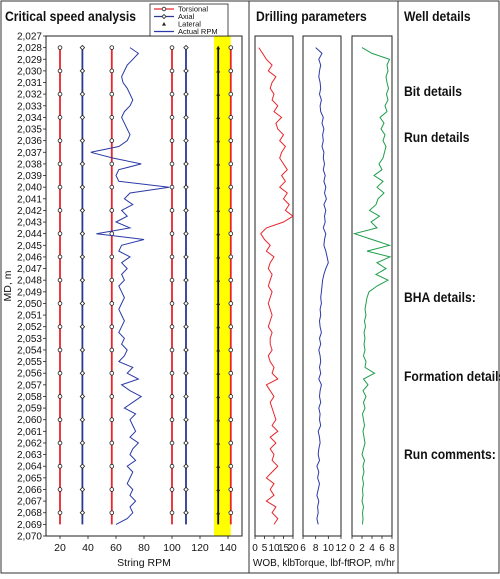 This screenshot has width=500, height=579. I want to click on y-tick-label: 2,049, so click(29, 292).